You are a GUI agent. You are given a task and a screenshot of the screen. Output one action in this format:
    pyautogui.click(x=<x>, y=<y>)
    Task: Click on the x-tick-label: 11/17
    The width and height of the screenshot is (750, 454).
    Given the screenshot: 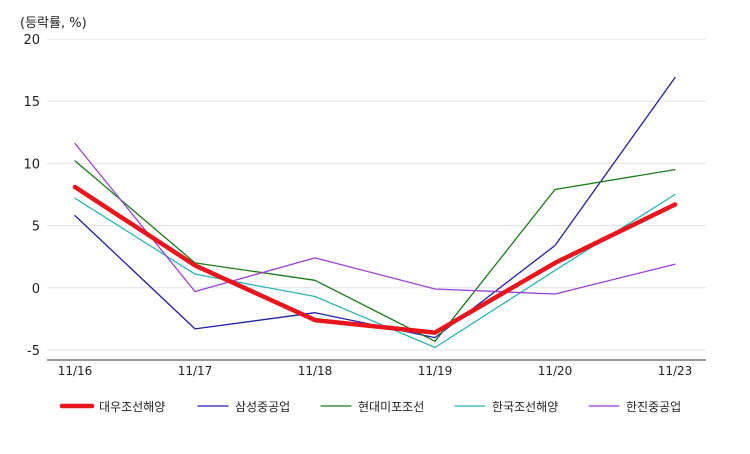 What is the action you would take?
    pyautogui.click(x=195, y=371)
    